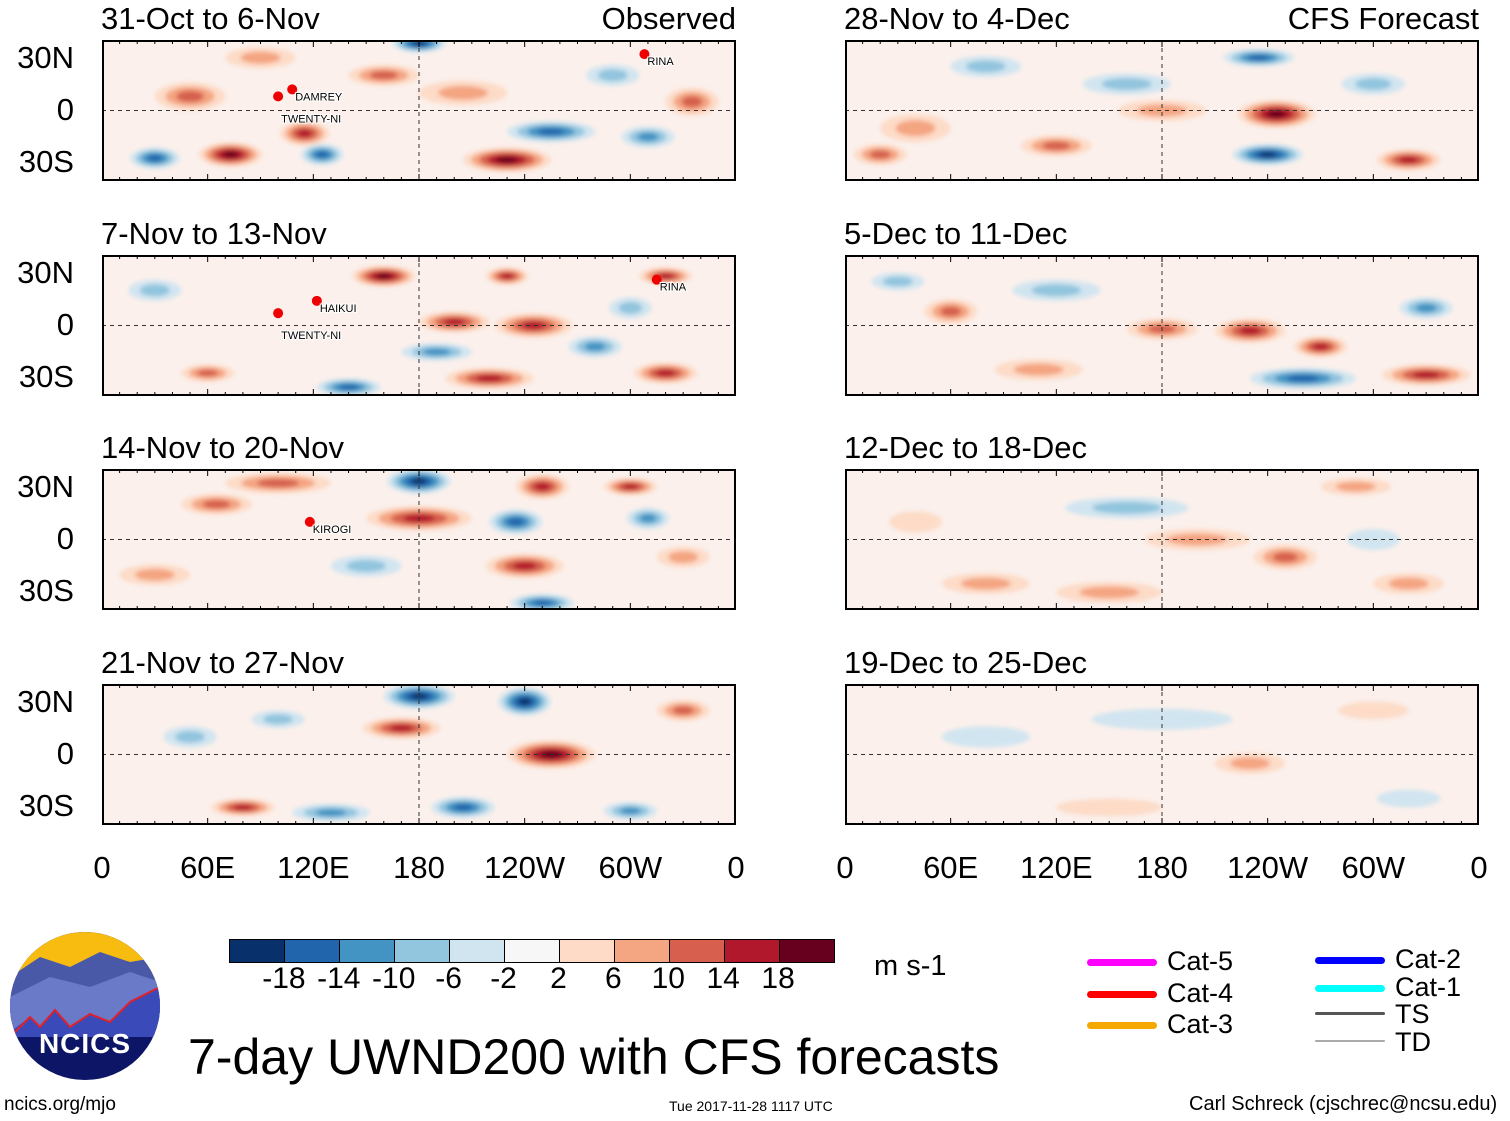 The width and height of the screenshot is (1510, 1121). I want to click on legend-label: TD, so click(1413, 1041).